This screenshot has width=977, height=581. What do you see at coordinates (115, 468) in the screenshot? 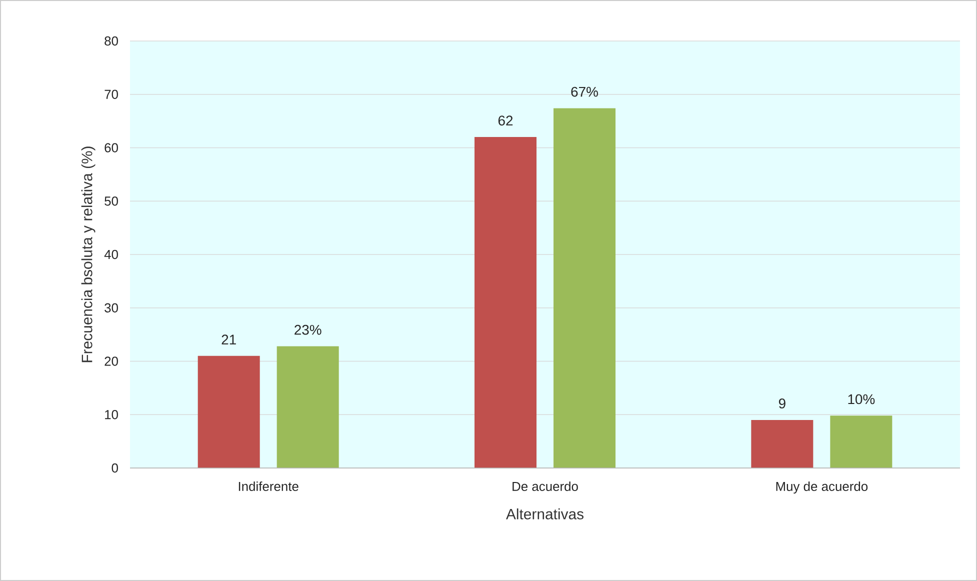
I see `y-tick-label: 0` at bounding box center [115, 468].